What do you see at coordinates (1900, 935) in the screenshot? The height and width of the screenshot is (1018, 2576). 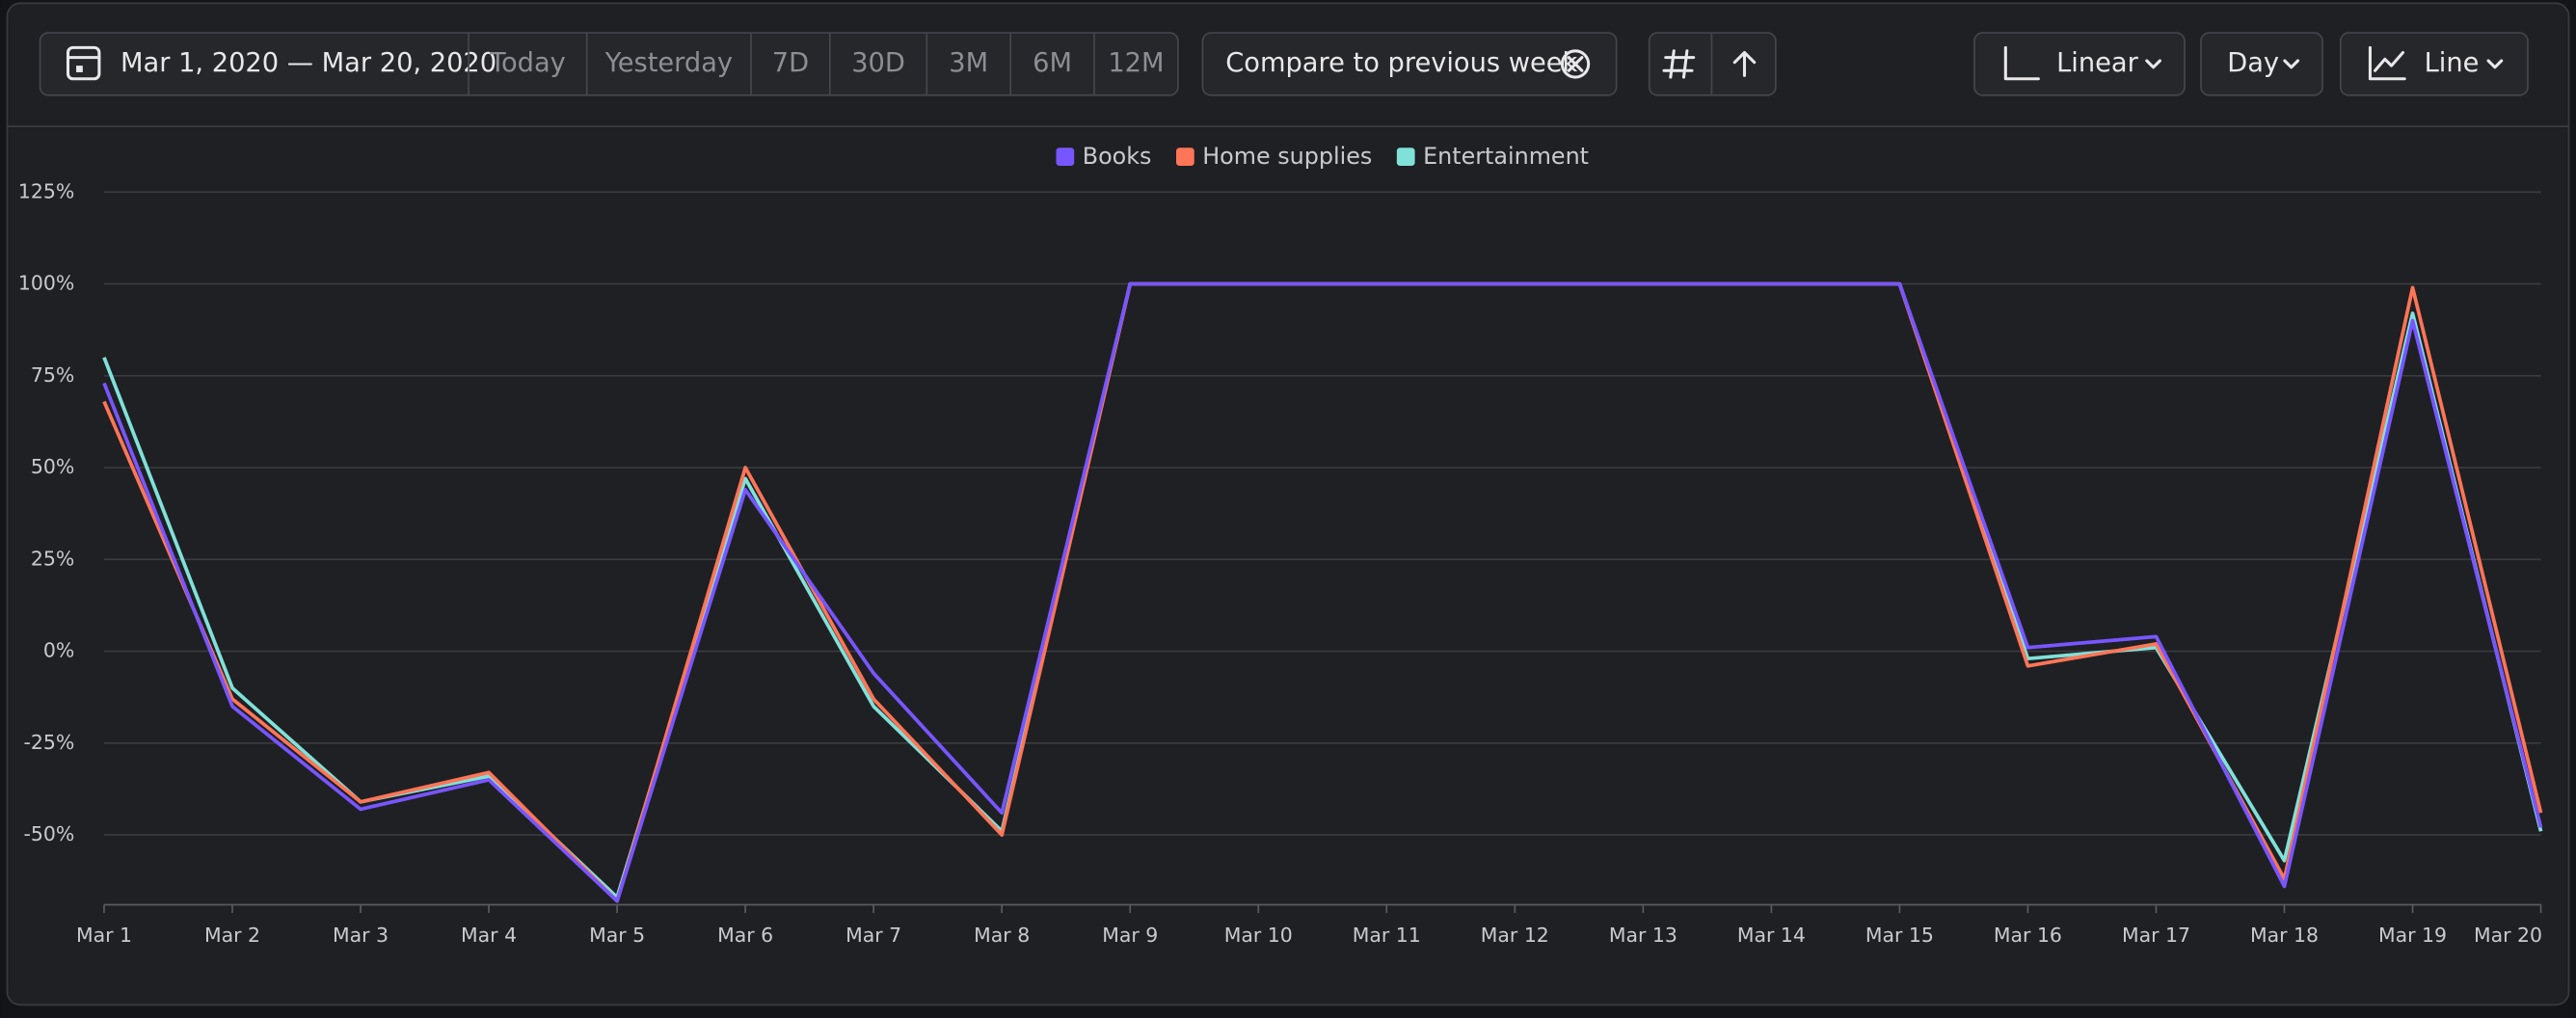 I see `x-tick-label: Mar 15` at bounding box center [1900, 935].